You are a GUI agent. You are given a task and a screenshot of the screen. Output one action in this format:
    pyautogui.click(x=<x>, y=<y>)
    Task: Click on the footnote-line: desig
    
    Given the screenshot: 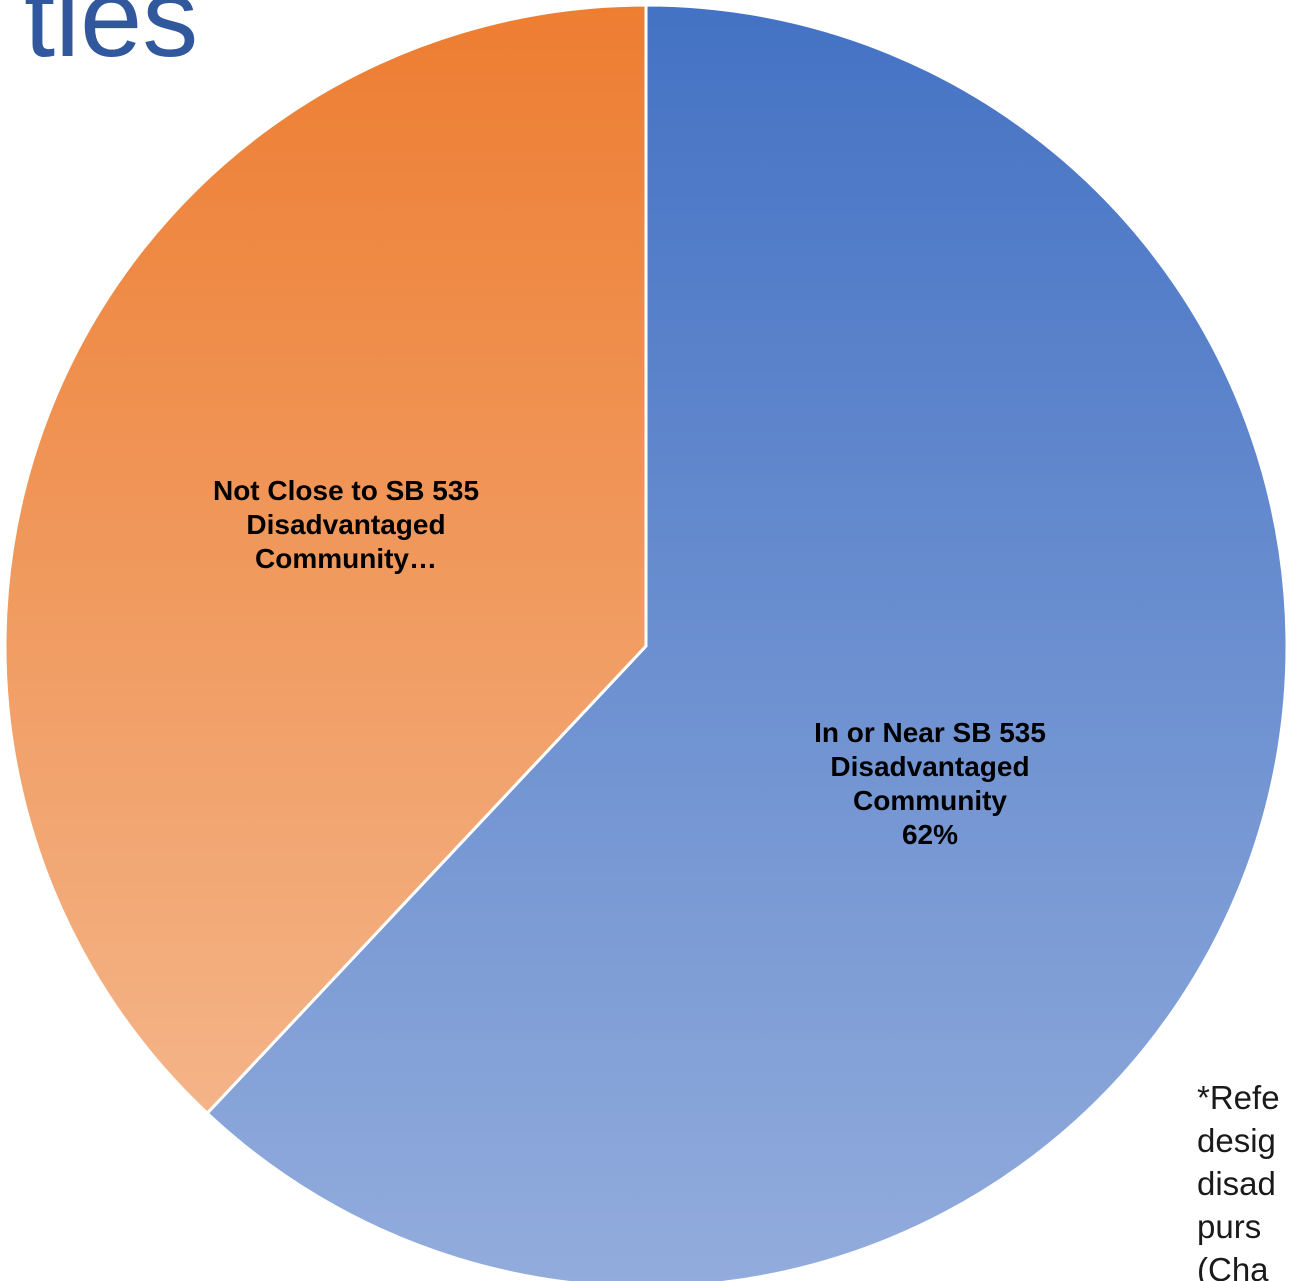 What is the action you would take?
    pyautogui.click(x=1236, y=1140)
    